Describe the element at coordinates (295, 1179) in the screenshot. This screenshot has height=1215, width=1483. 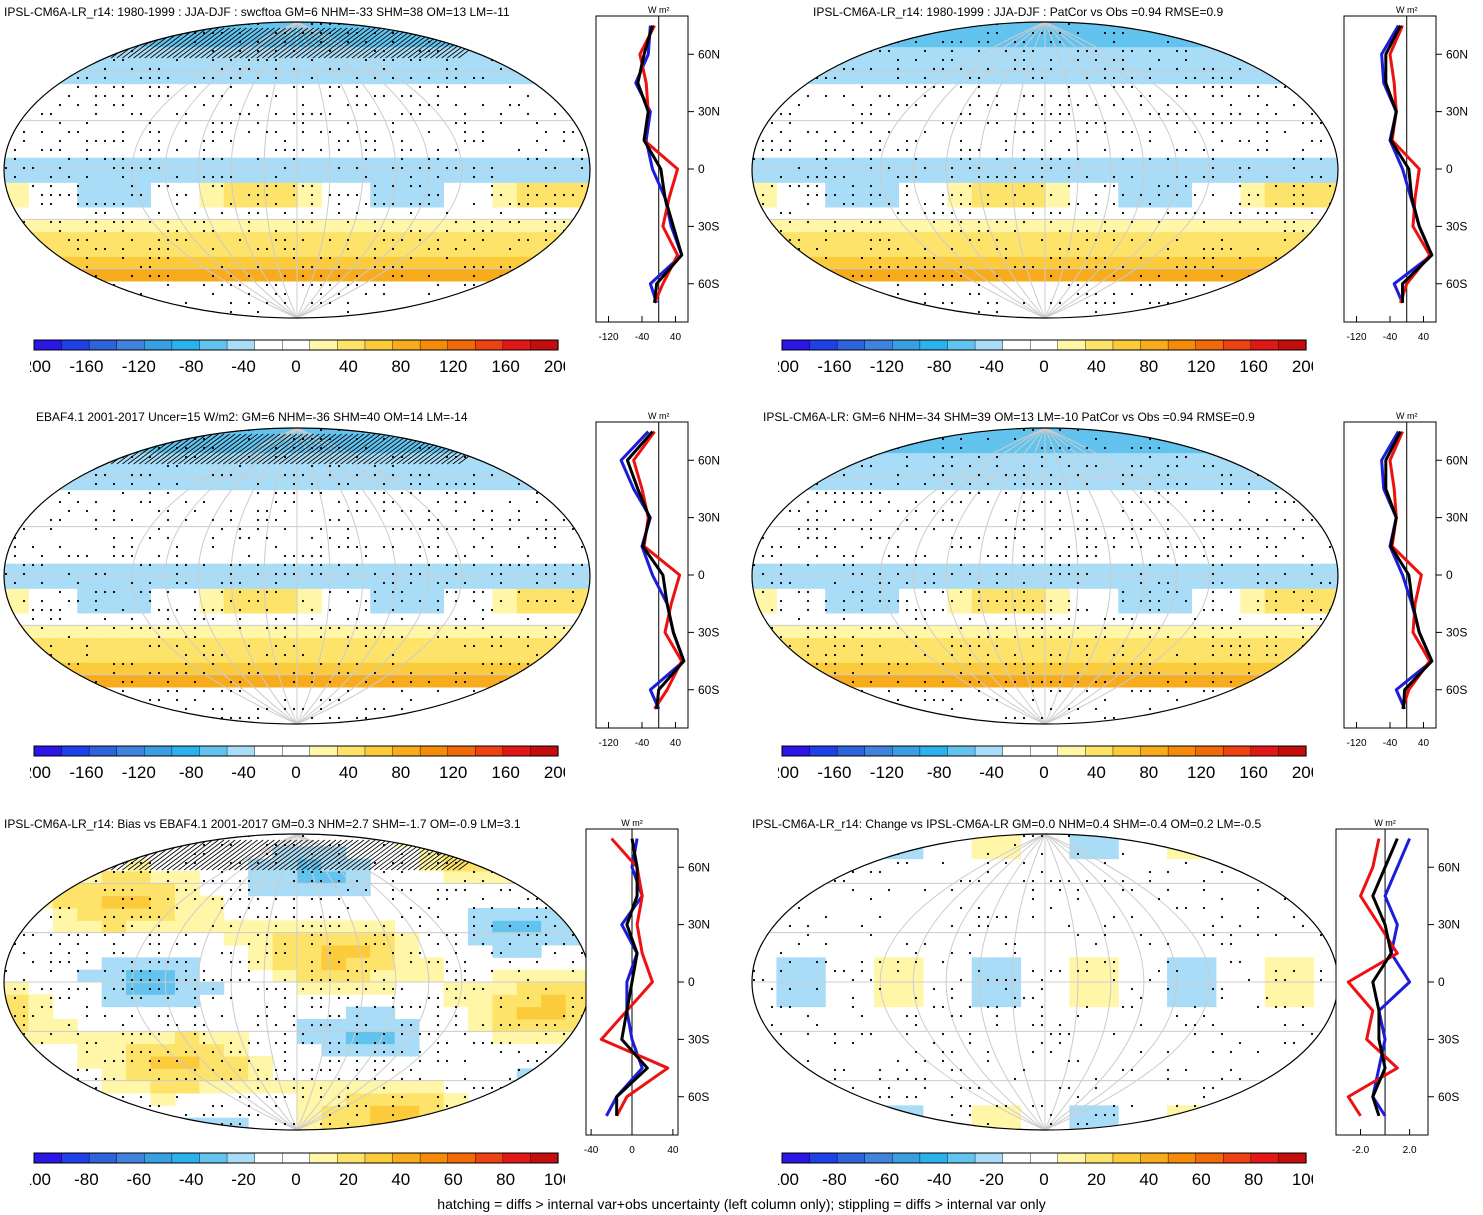
I see `colorbar-tick-label: 0` at that location.